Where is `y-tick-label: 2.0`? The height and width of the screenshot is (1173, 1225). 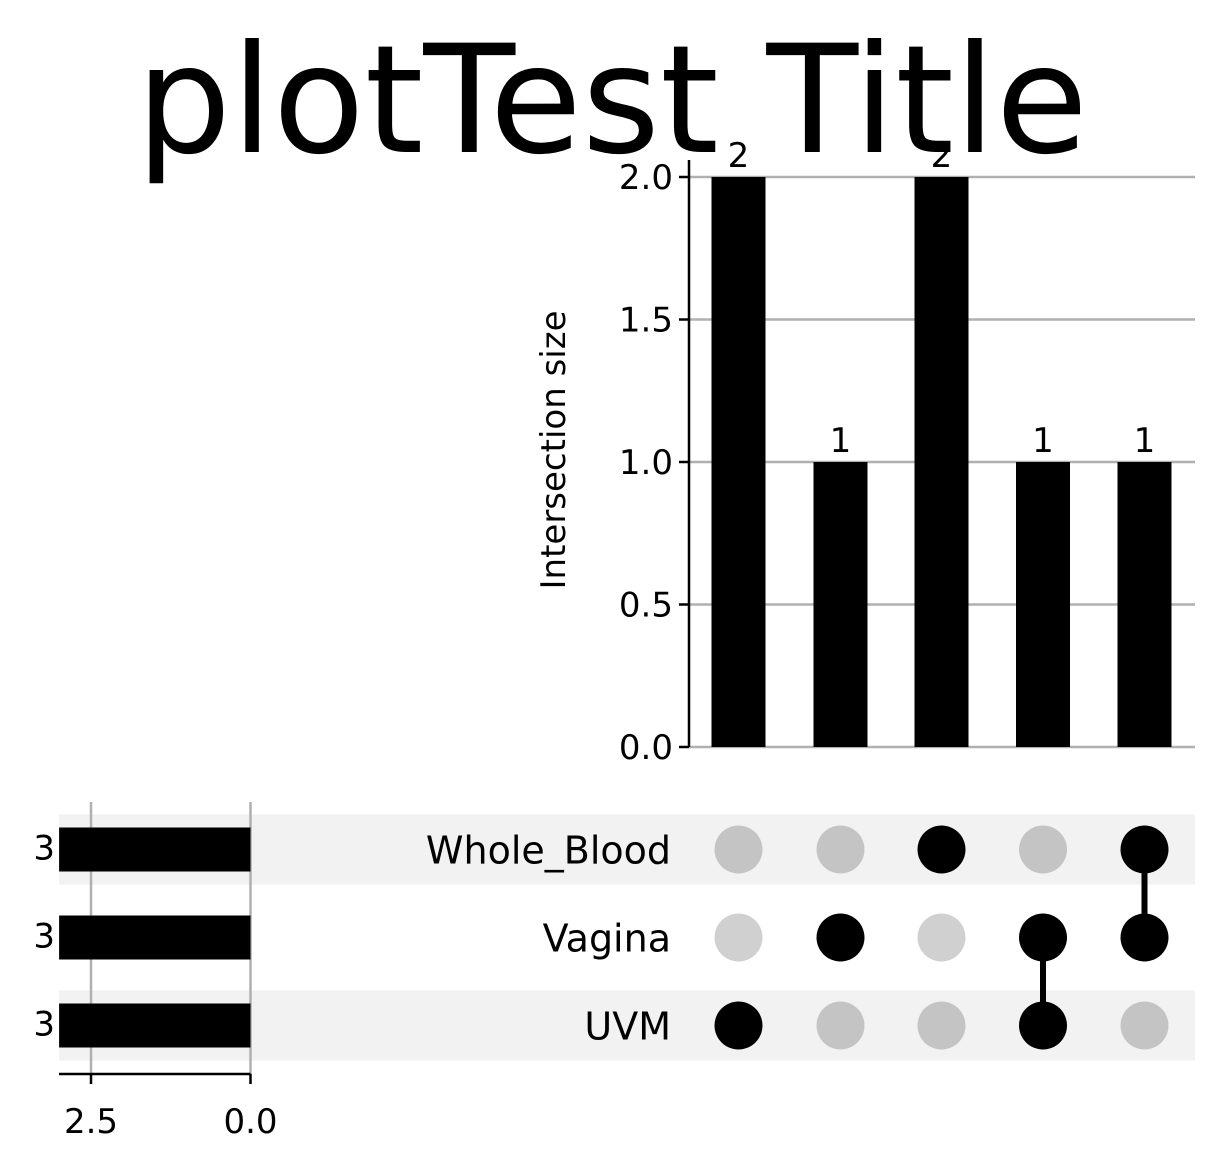
y-tick-label: 2.0 is located at coordinates (646, 178).